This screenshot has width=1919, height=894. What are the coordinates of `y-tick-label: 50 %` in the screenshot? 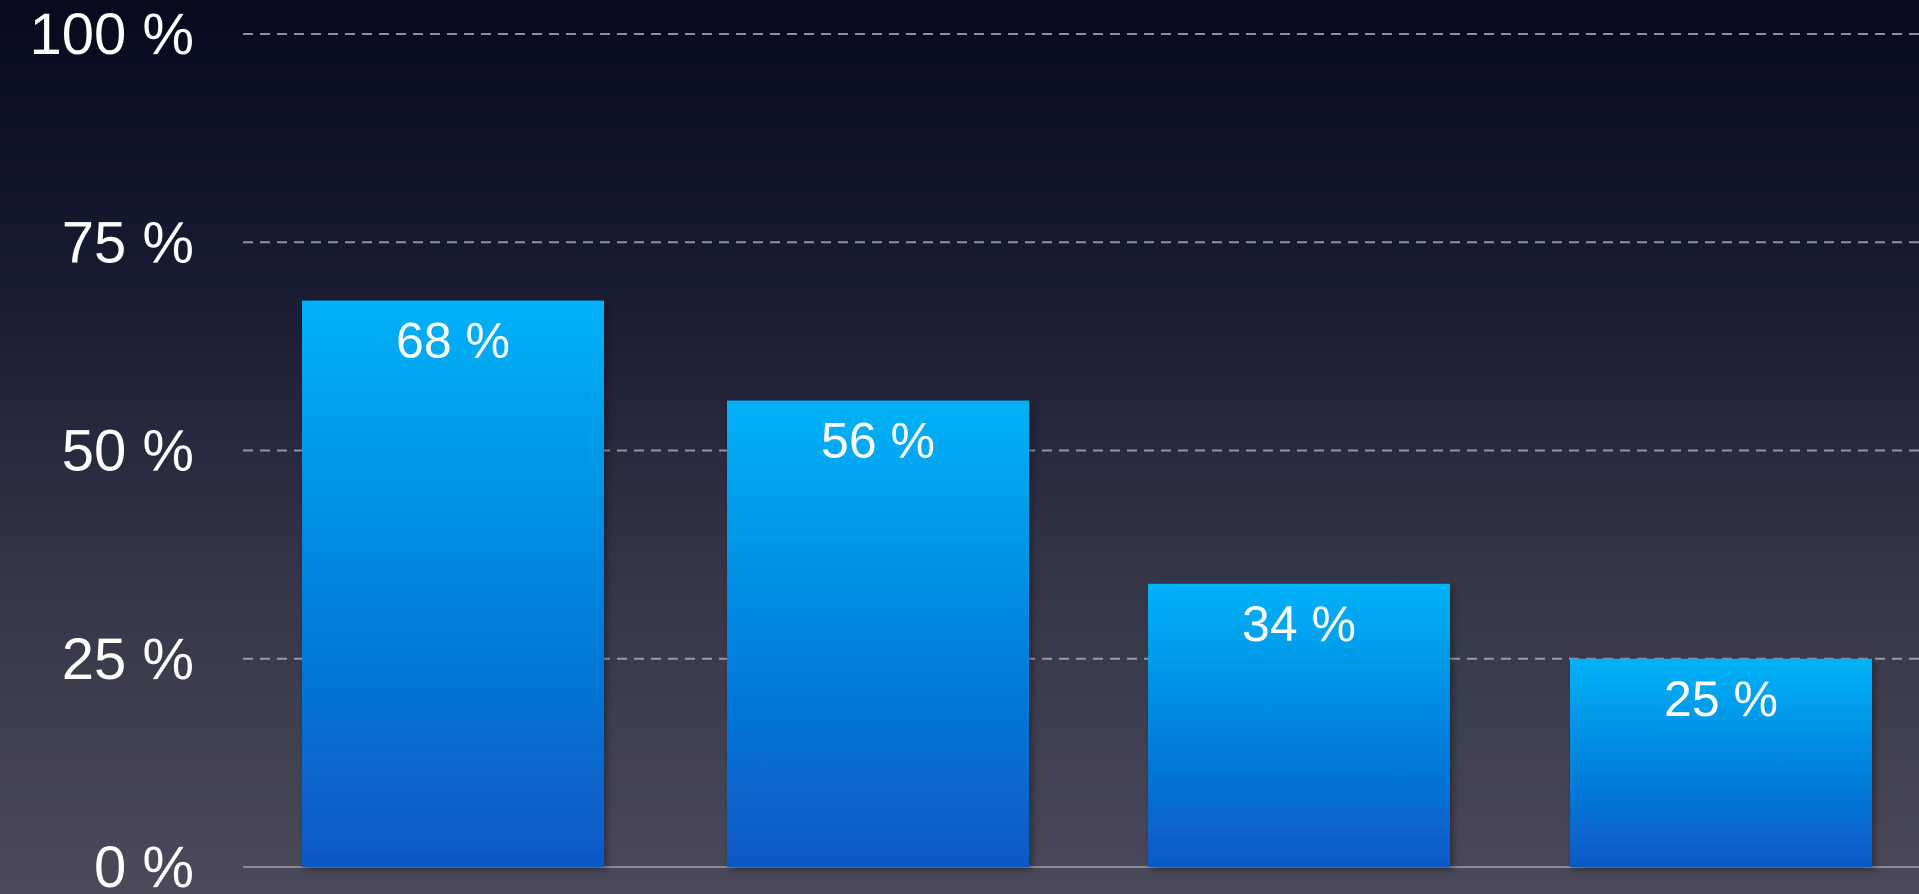 It's located at (128, 451).